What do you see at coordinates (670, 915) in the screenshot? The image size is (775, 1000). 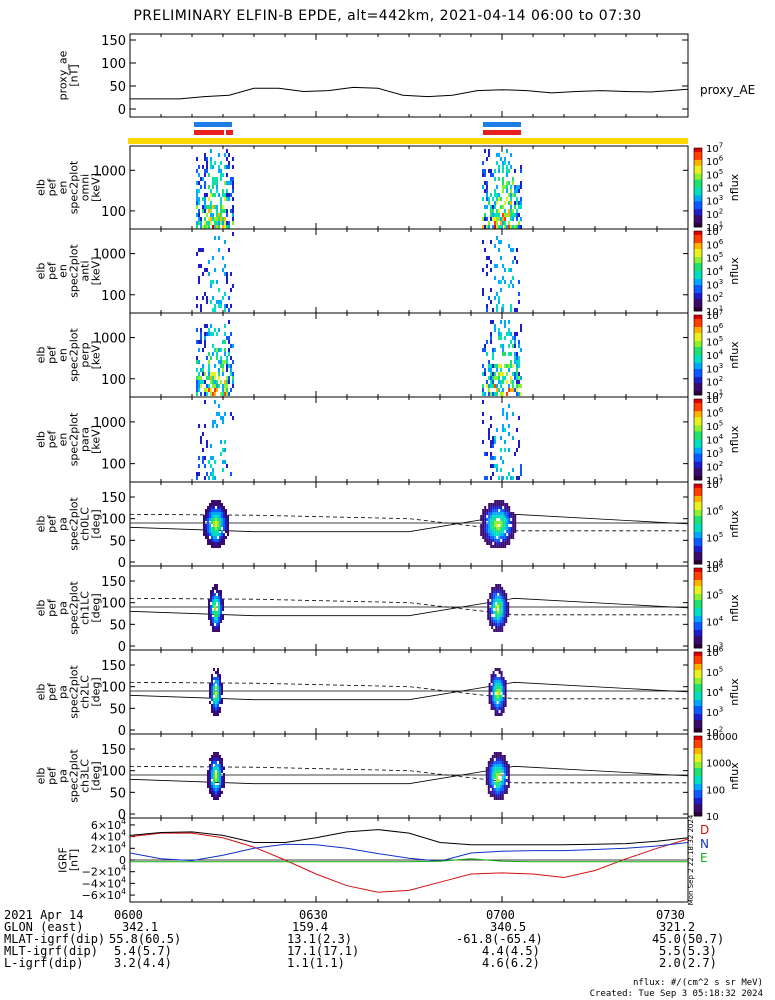 I see `time-tick-label: 0730` at bounding box center [670, 915].